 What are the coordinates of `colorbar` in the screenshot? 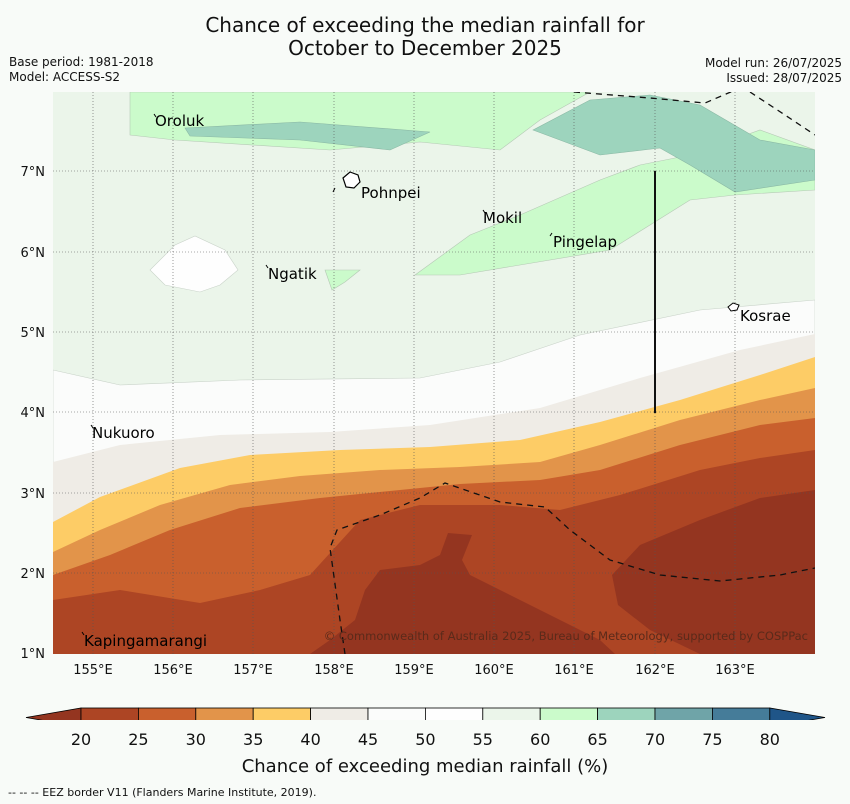 It's located at (425, 713).